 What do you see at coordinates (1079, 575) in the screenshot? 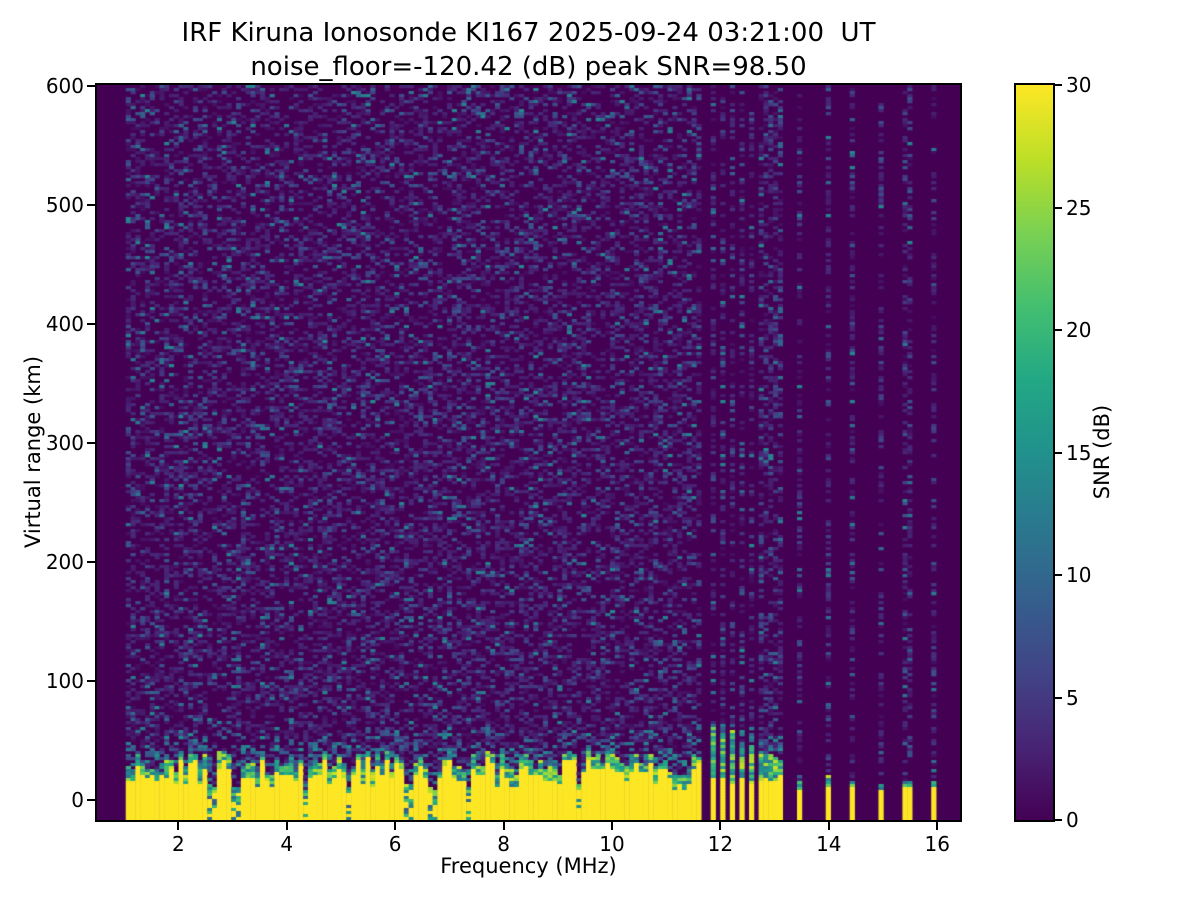
I see `colorbar-tick-label: 10` at bounding box center [1079, 575].